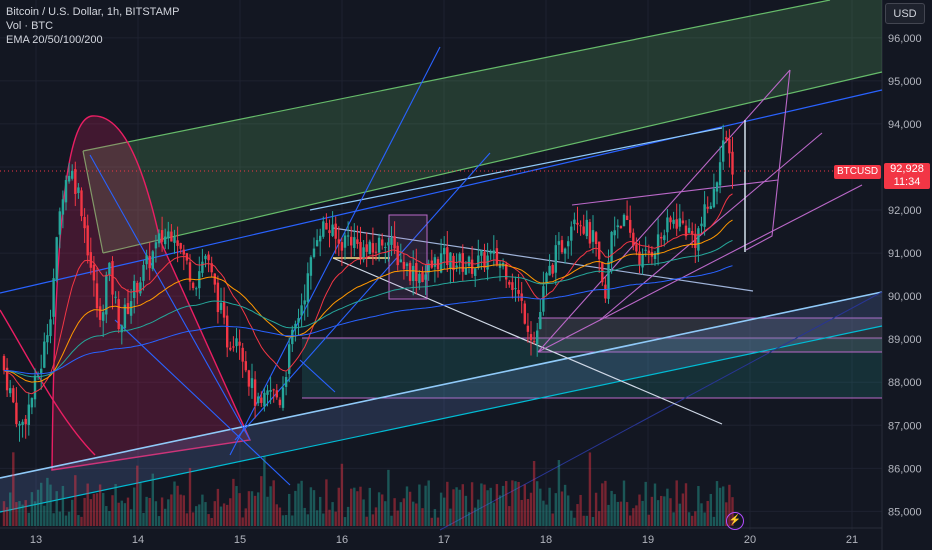 The height and width of the screenshot is (550, 932). I want to click on price-axis-label: 92,000, so click(905, 211).